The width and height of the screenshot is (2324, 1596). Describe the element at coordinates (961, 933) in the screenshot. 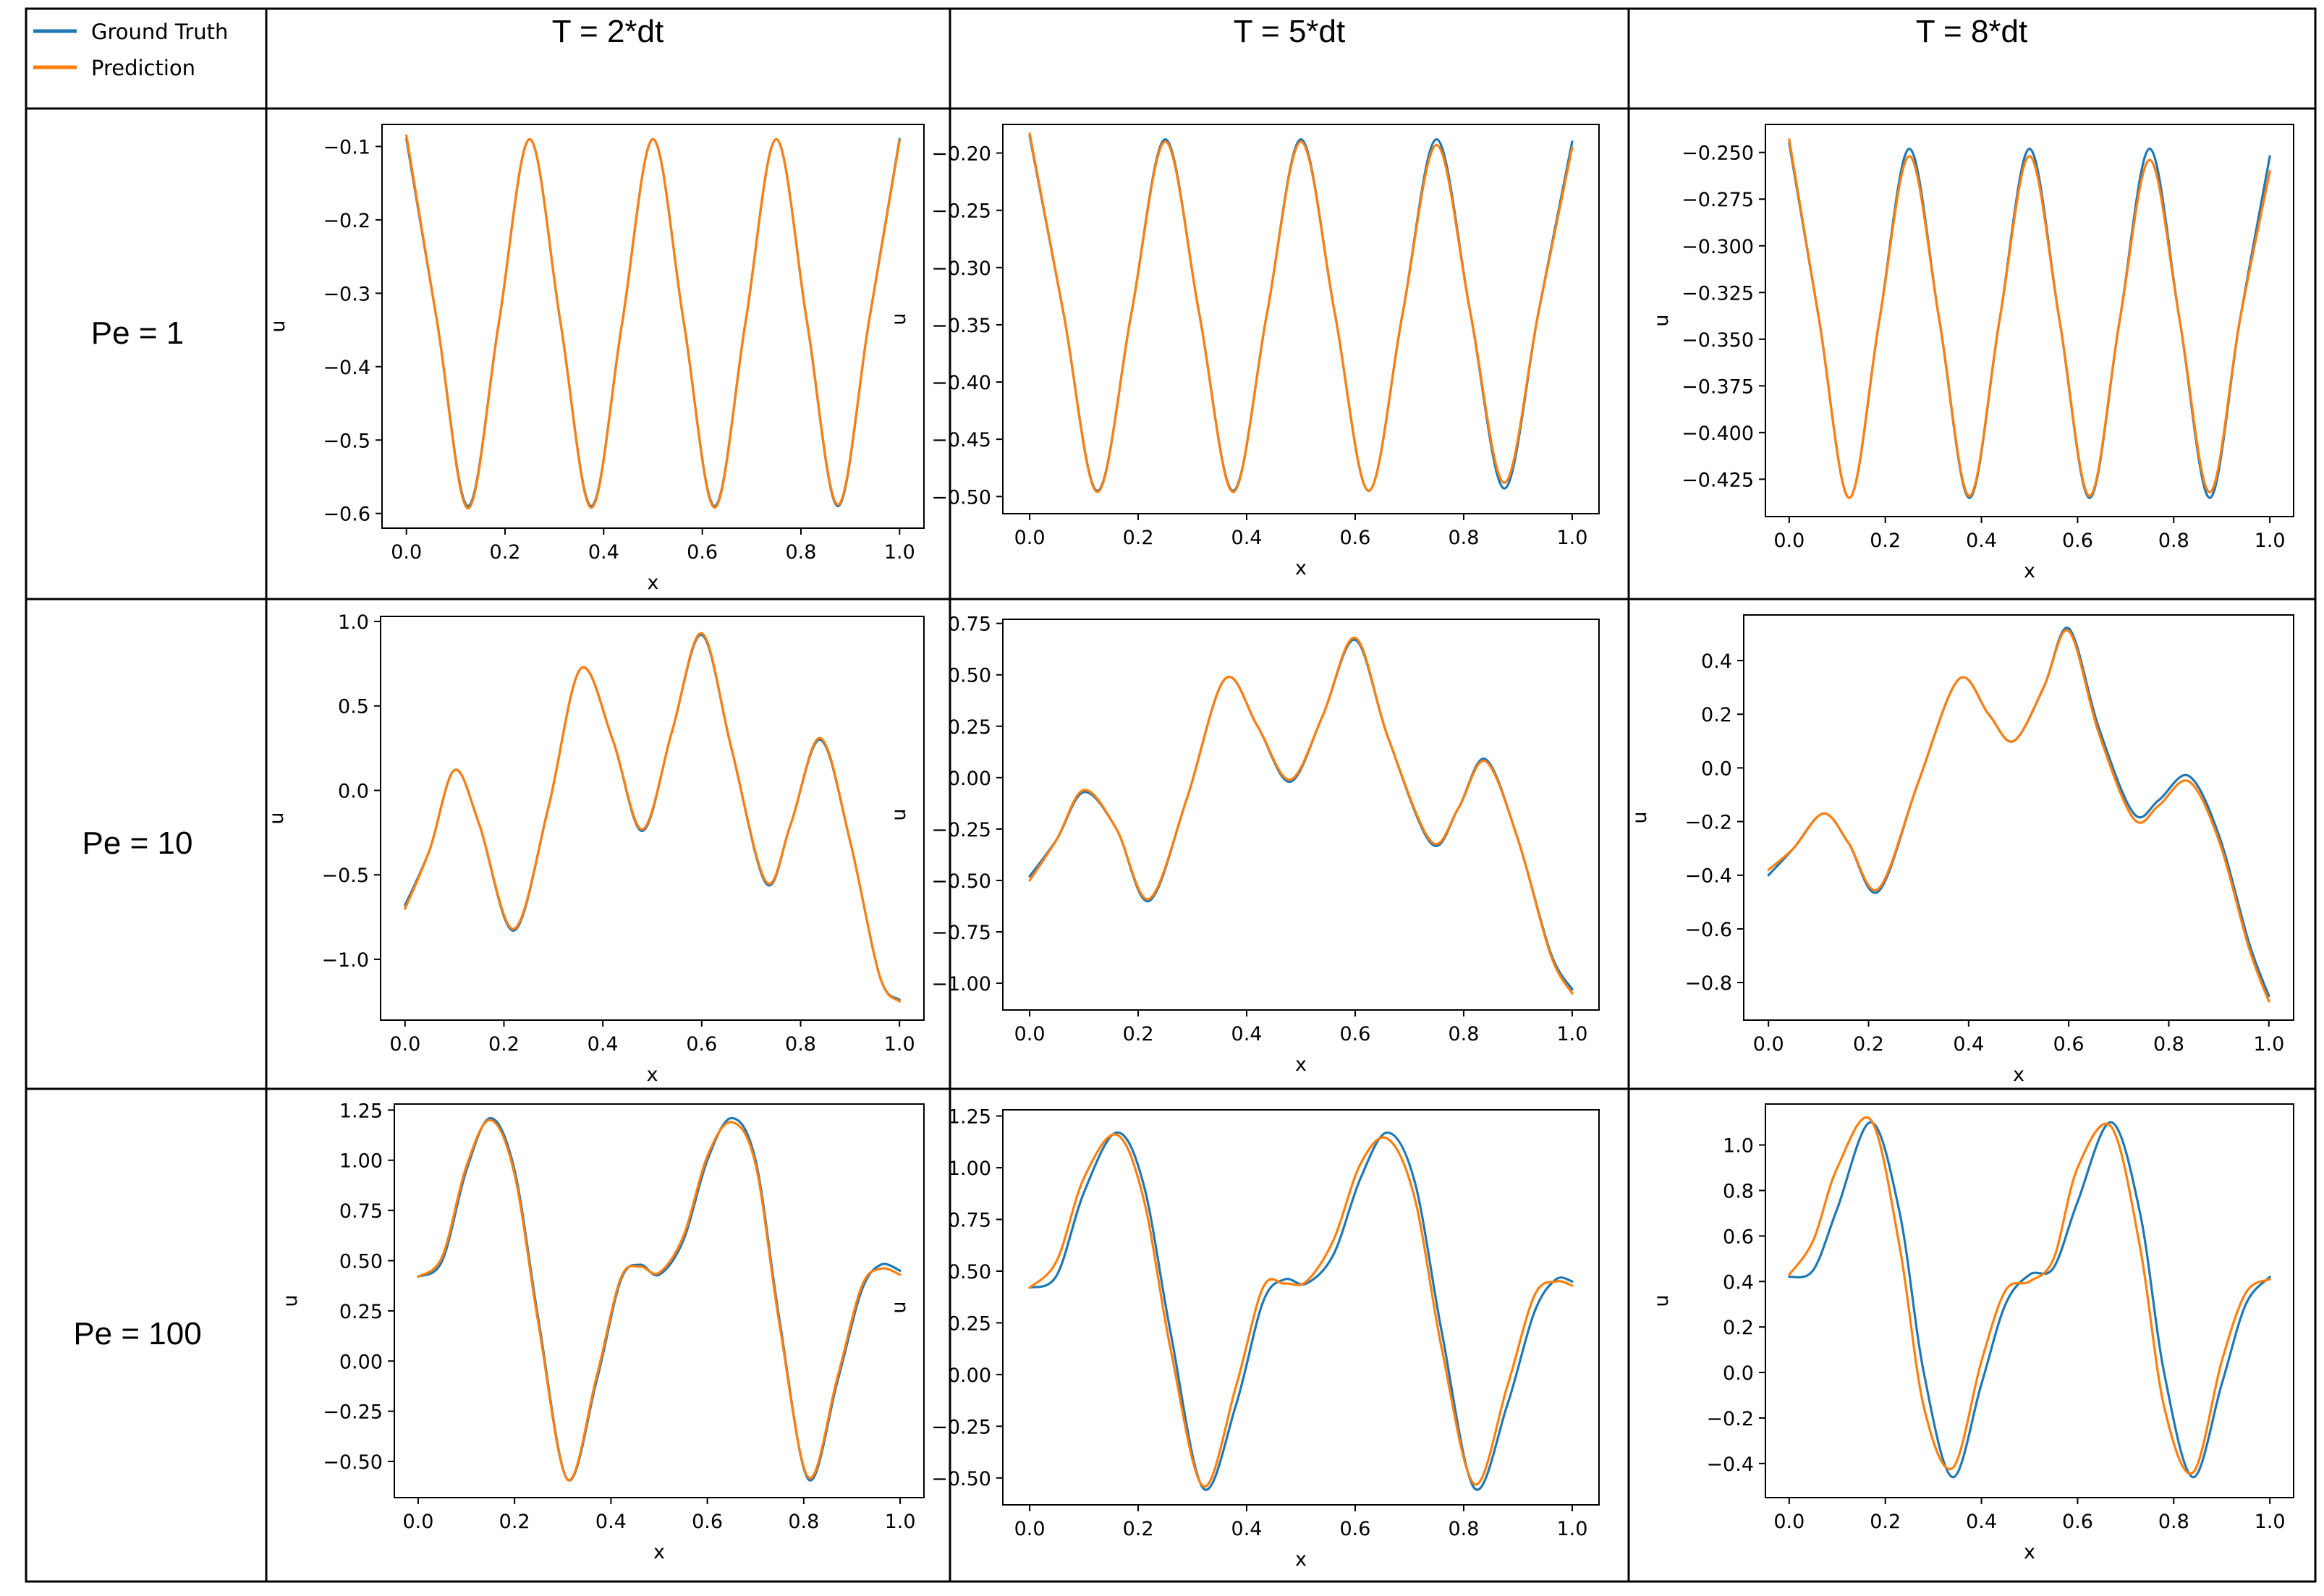

I see `y-tick-label: −0.75` at that location.